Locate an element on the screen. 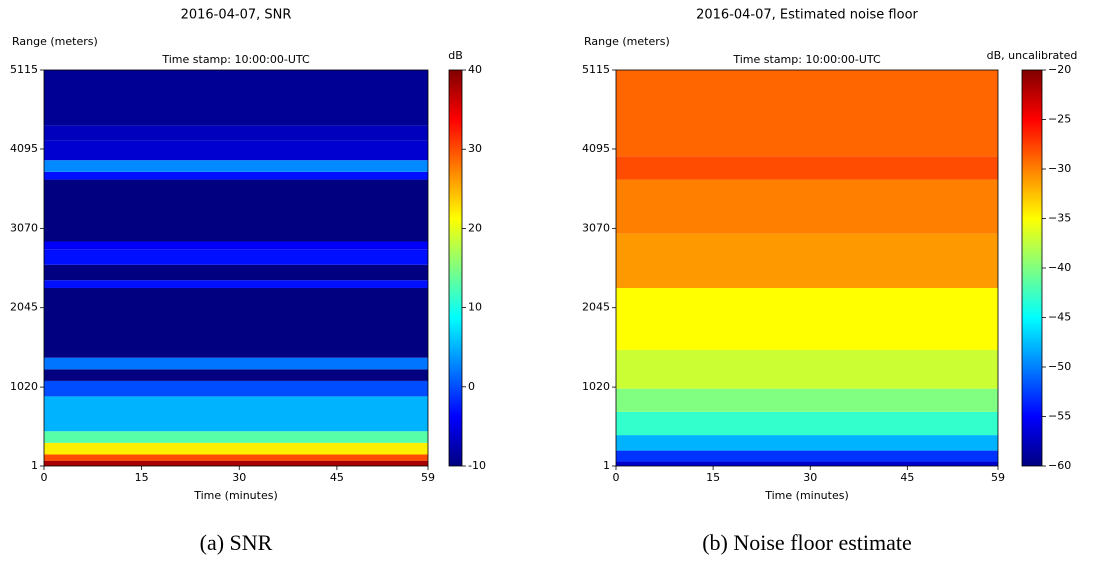 This screenshot has width=1099, height=563. caption: (a) SNR is located at coordinates (236, 542).